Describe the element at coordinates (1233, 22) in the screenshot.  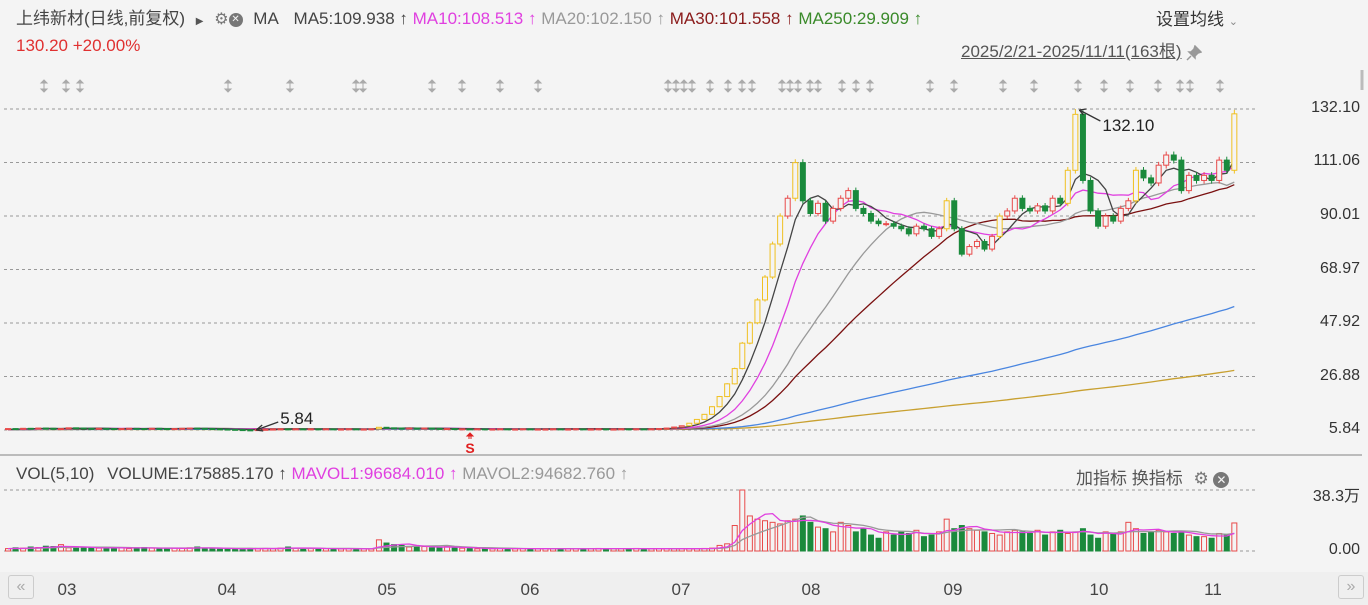
I see `chevron-down-icon: ⌄` at that location.